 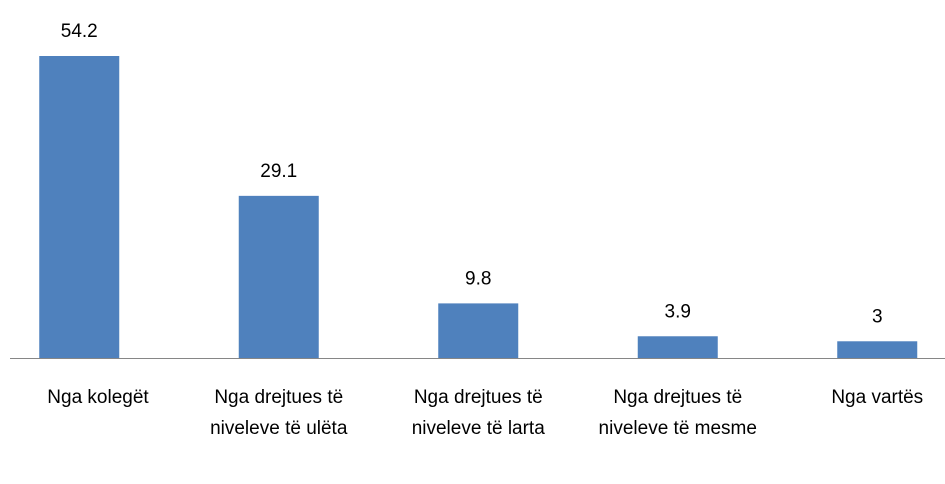 What do you see at coordinates (278, 171) in the screenshot?
I see `value-label: 29.1` at bounding box center [278, 171].